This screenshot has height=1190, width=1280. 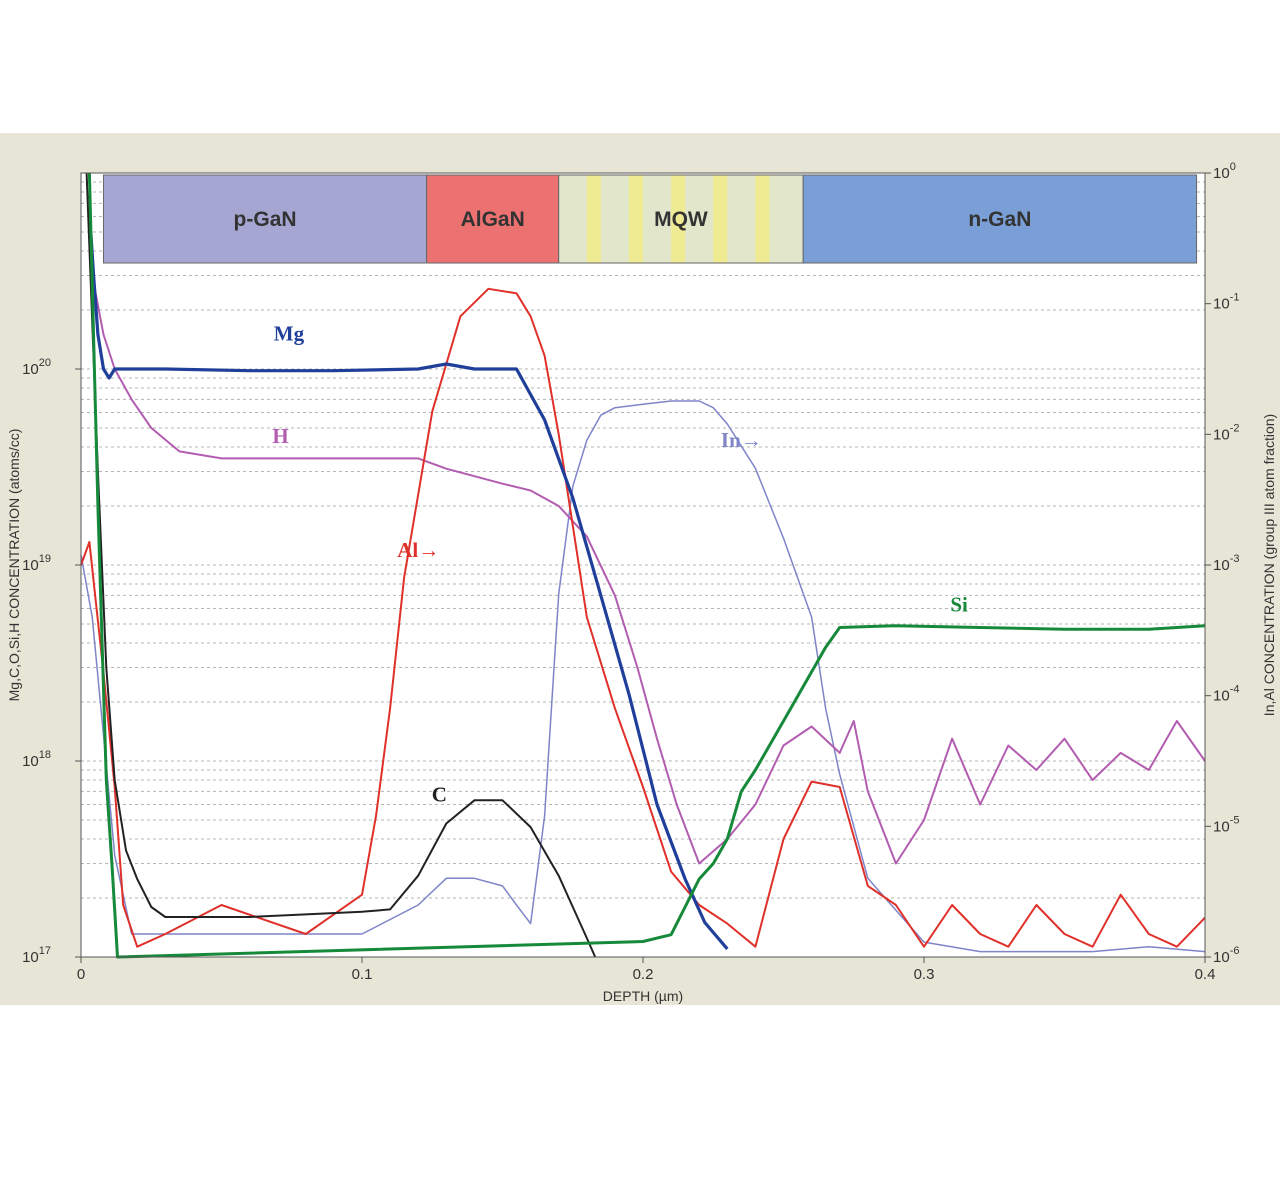 What do you see at coordinates (14, 565) in the screenshot?
I see `y-axis-label: Mg,C,O,Si,H CONCENTRATION (atoms/cc)` at bounding box center [14, 565].